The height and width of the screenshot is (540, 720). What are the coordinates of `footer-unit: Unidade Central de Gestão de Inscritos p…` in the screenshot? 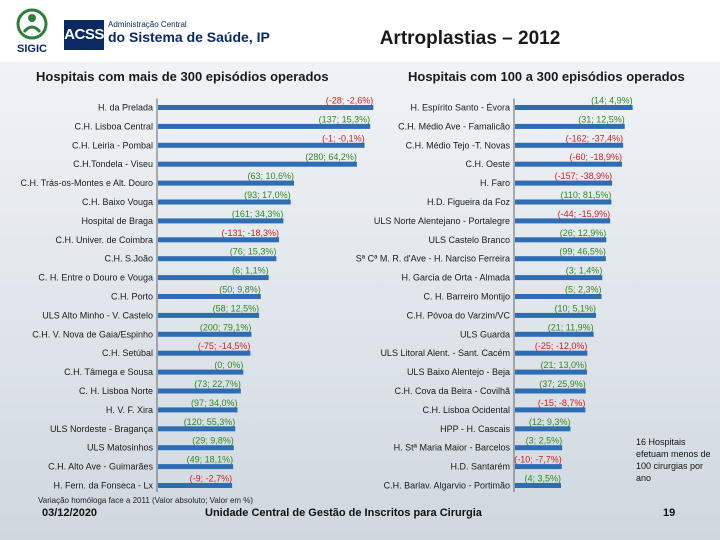 It's located at (343, 513).